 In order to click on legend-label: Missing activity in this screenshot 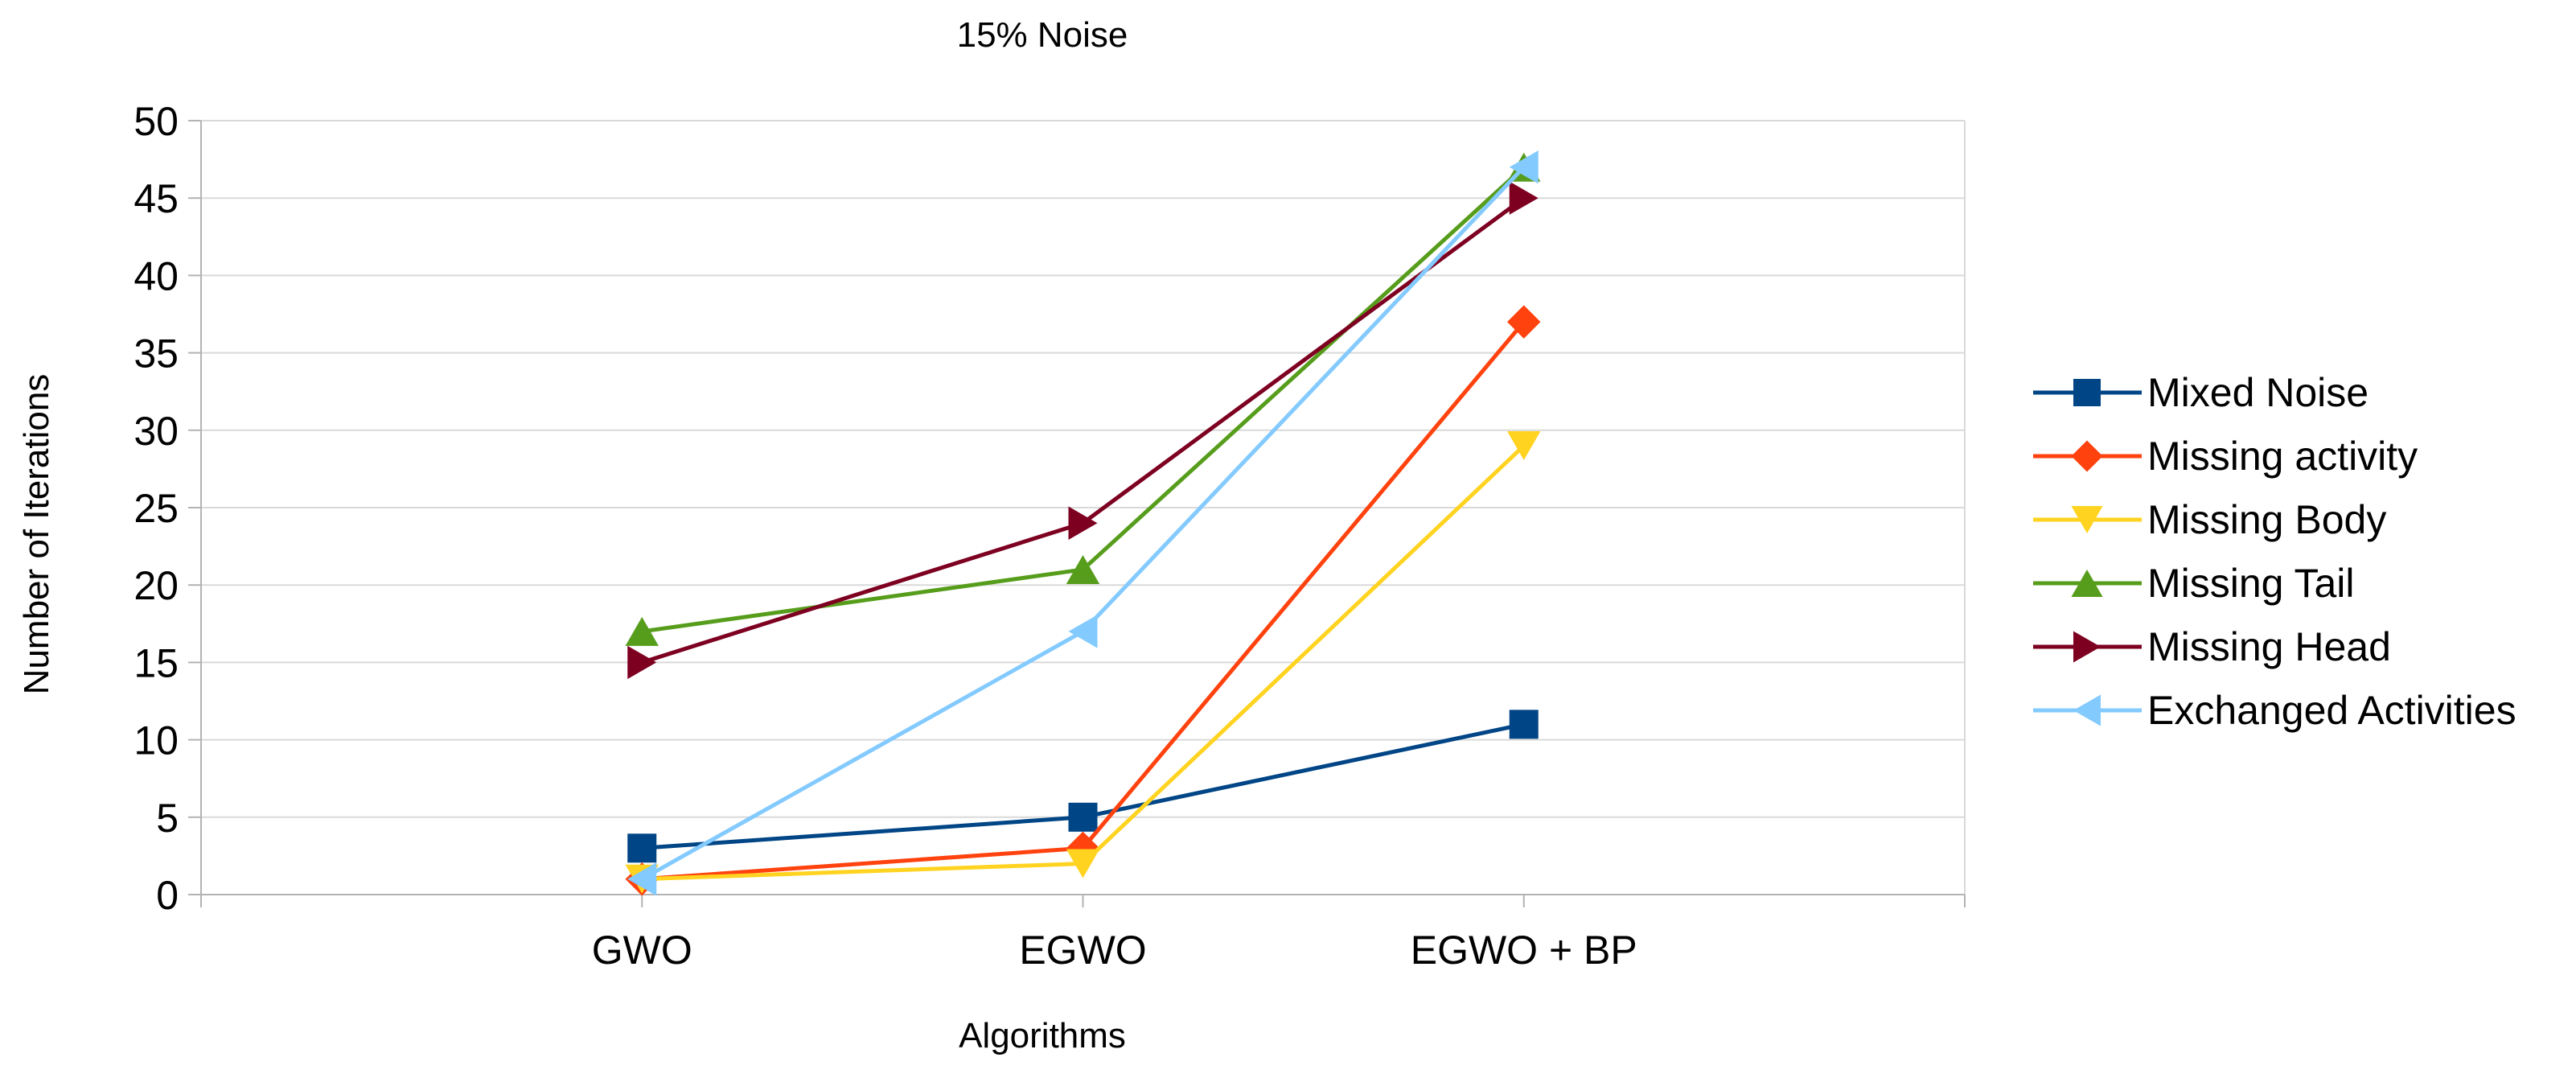, I will do `click(2282, 457)`.